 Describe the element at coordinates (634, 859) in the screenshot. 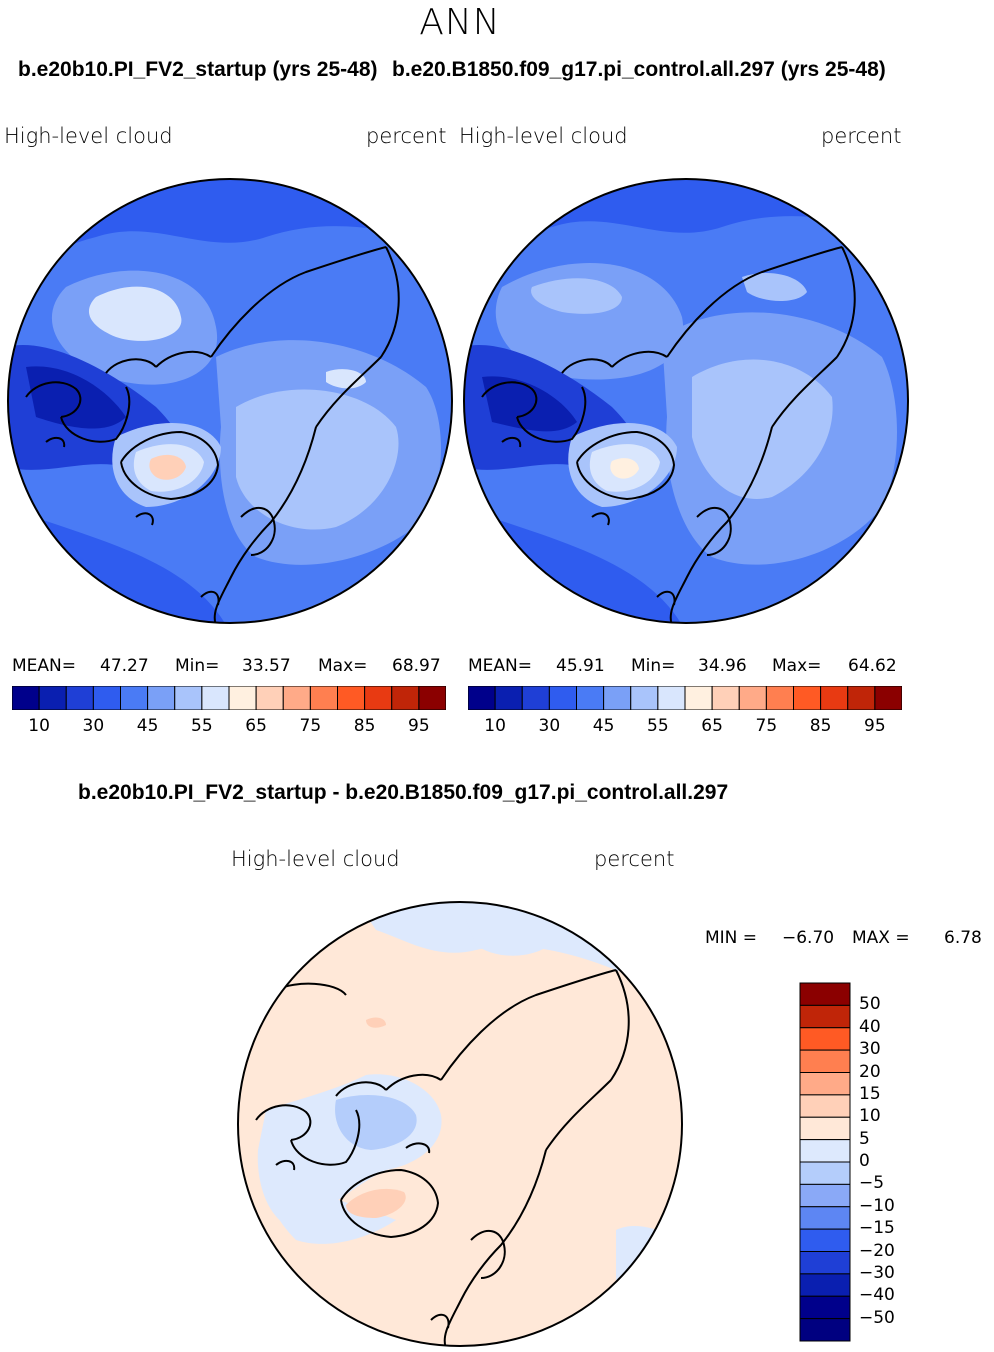

I see `diff-units-label: percent` at that location.